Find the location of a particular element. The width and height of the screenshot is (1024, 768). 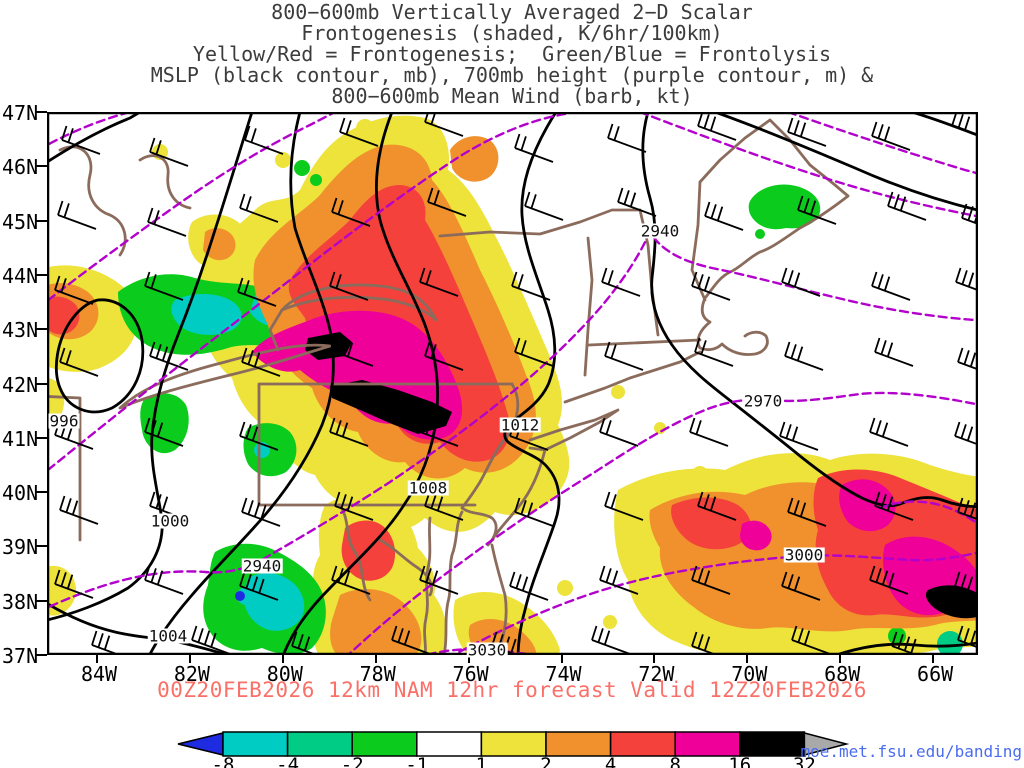

lon-label: 80W is located at coordinates (284, 674).